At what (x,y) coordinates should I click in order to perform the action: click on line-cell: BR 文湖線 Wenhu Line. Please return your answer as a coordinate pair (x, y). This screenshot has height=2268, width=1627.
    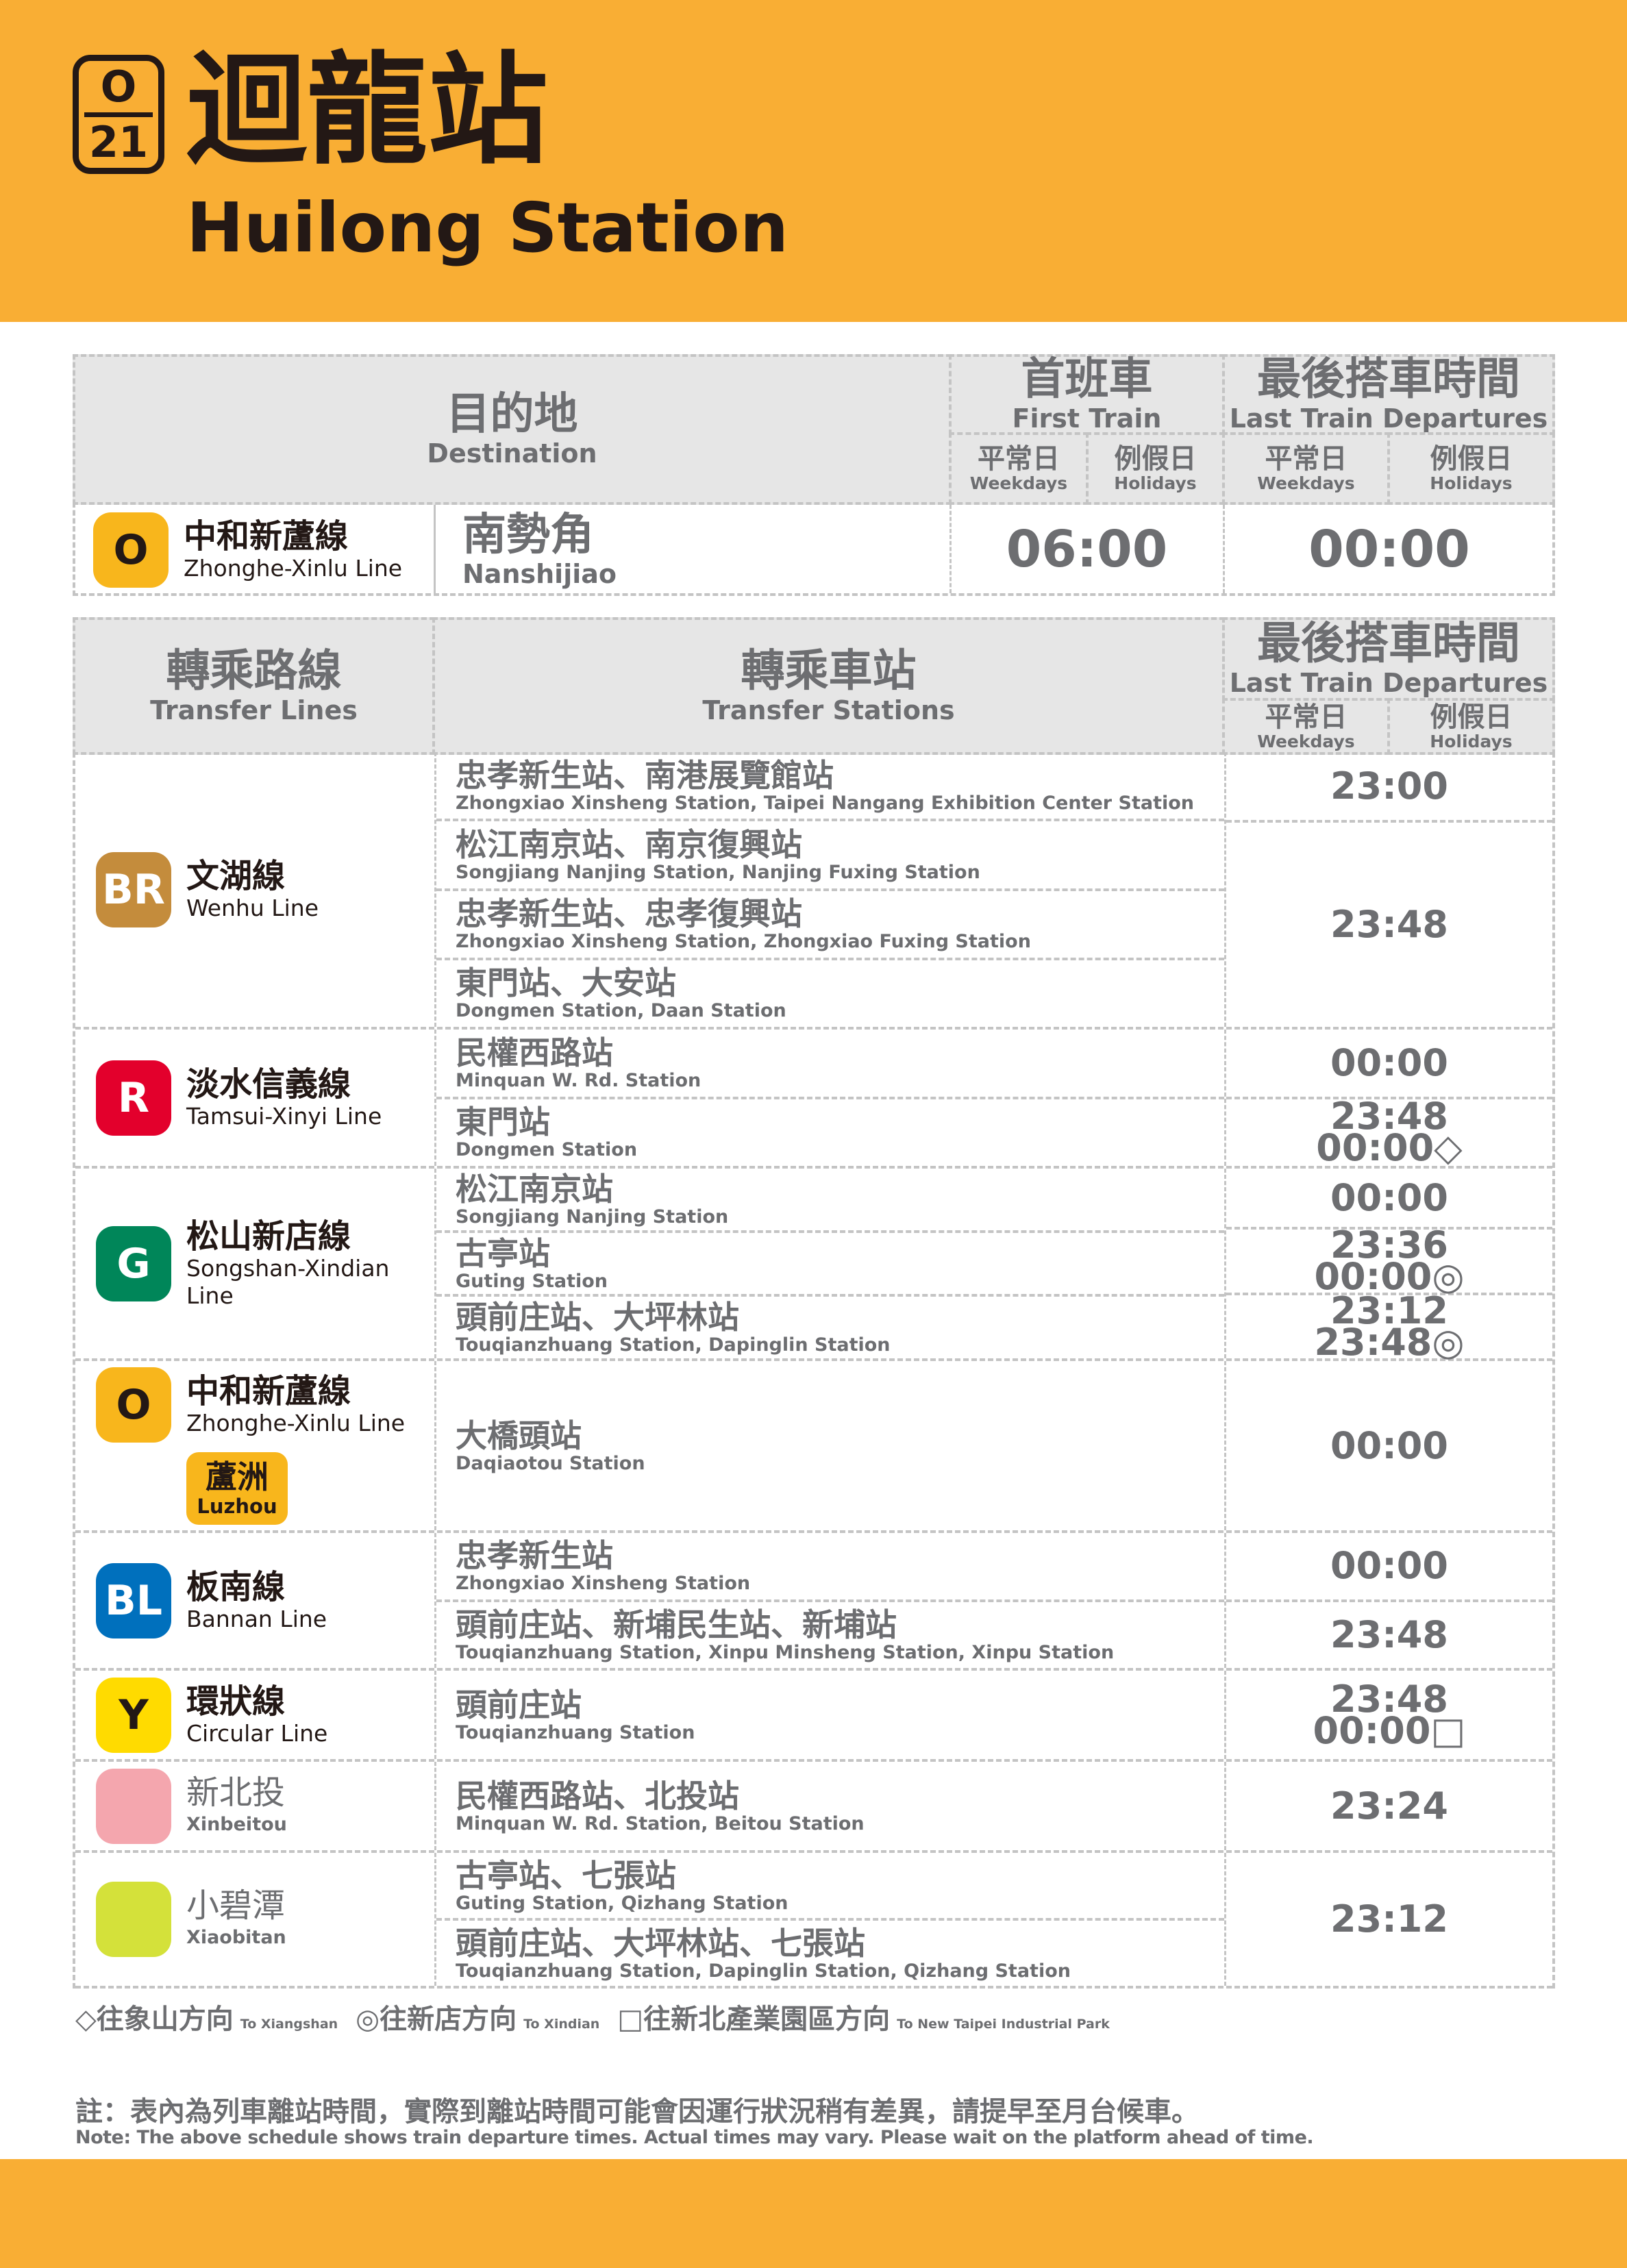
    Looking at the image, I should click on (255, 889).